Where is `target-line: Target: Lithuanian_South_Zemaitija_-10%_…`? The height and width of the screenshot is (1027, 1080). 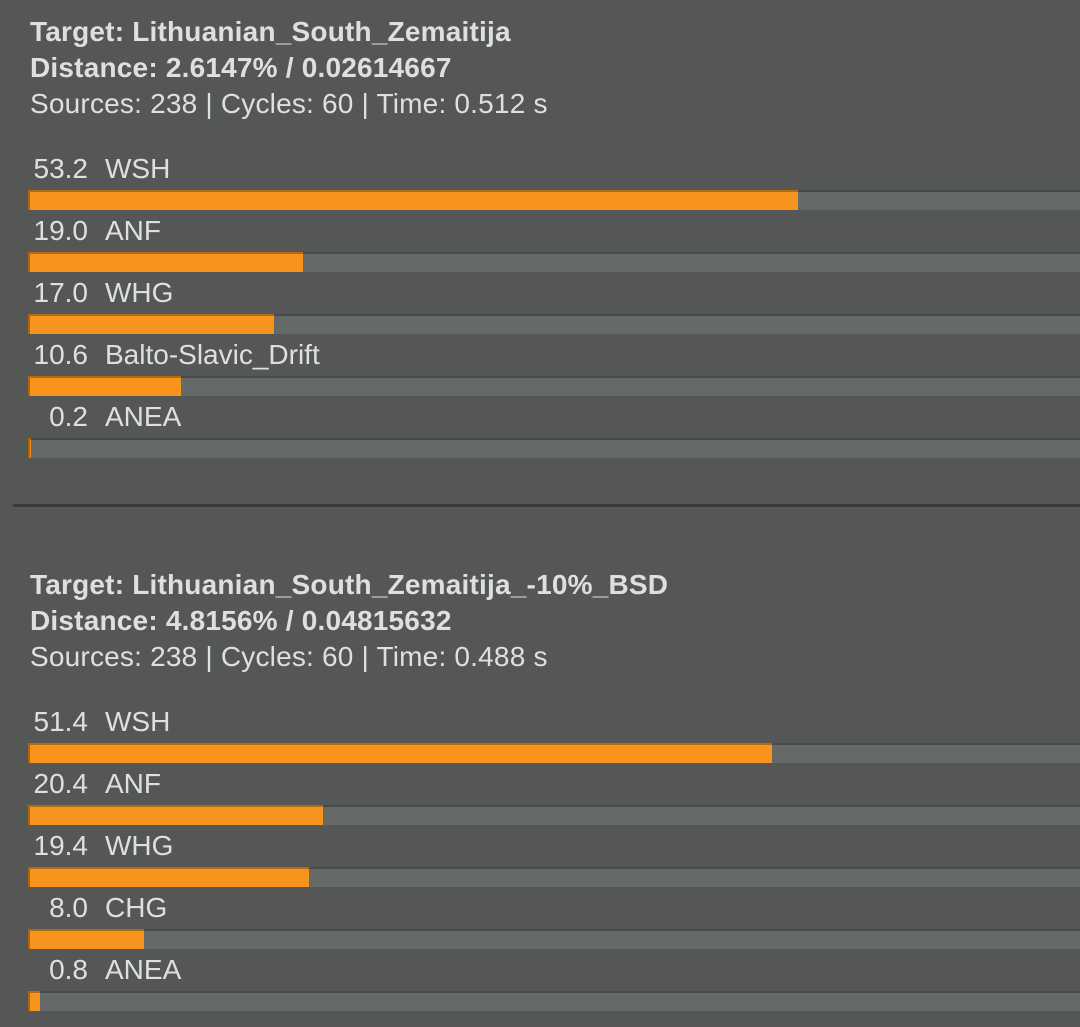
target-line: Target: Lithuanian_South_Zemaitija_-10%_… is located at coordinates (349, 584).